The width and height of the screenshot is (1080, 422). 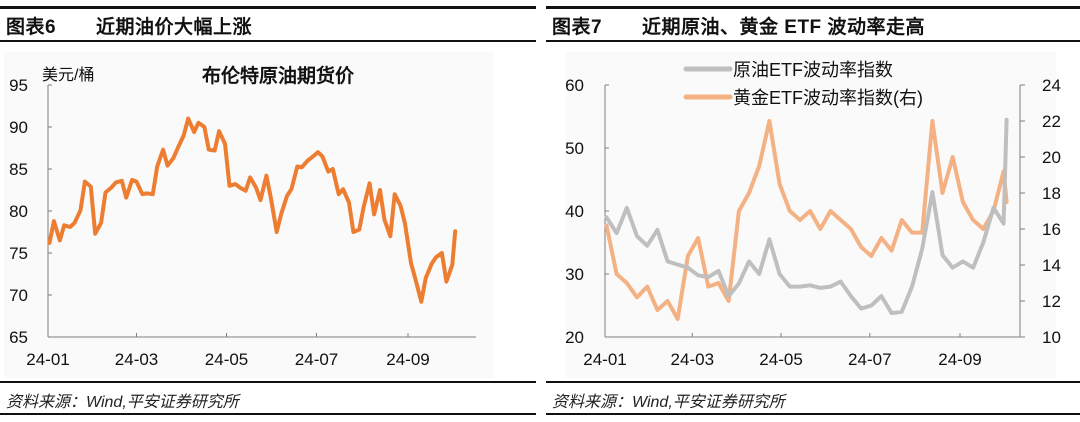 What do you see at coordinates (574, 211) in the screenshot?
I see `left-y-tick-label: 40` at bounding box center [574, 211].